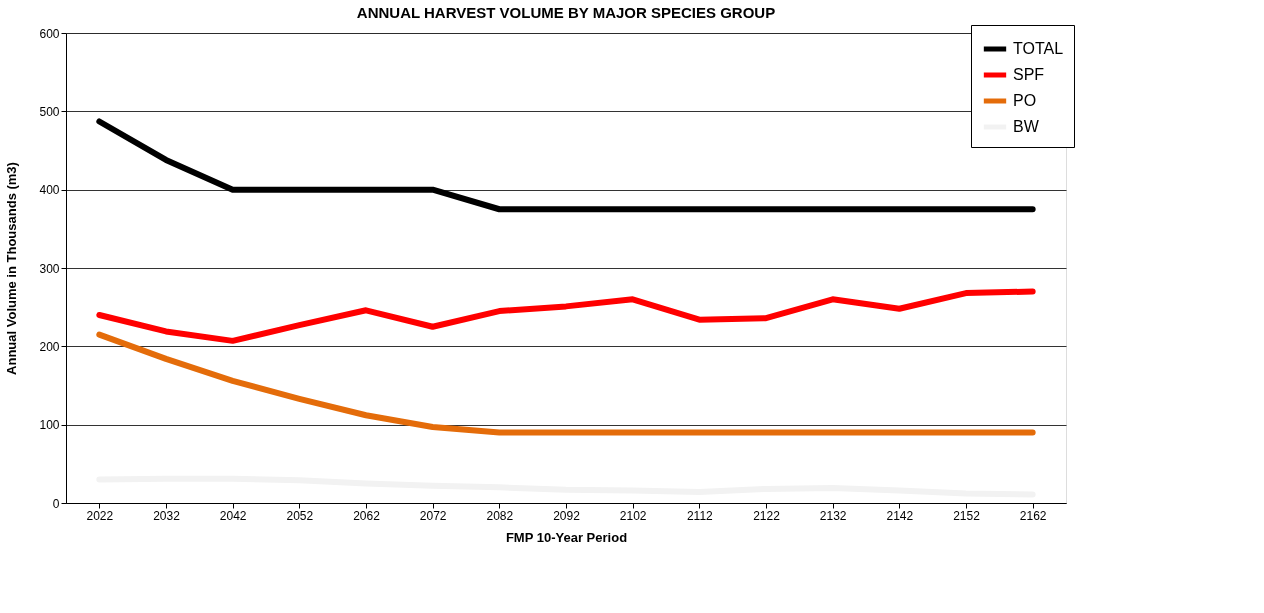 The image size is (1264, 613). What do you see at coordinates (500, 515) in the screenshot?
I see `x-tick-label: 2082` at bounding box center [500, 515].